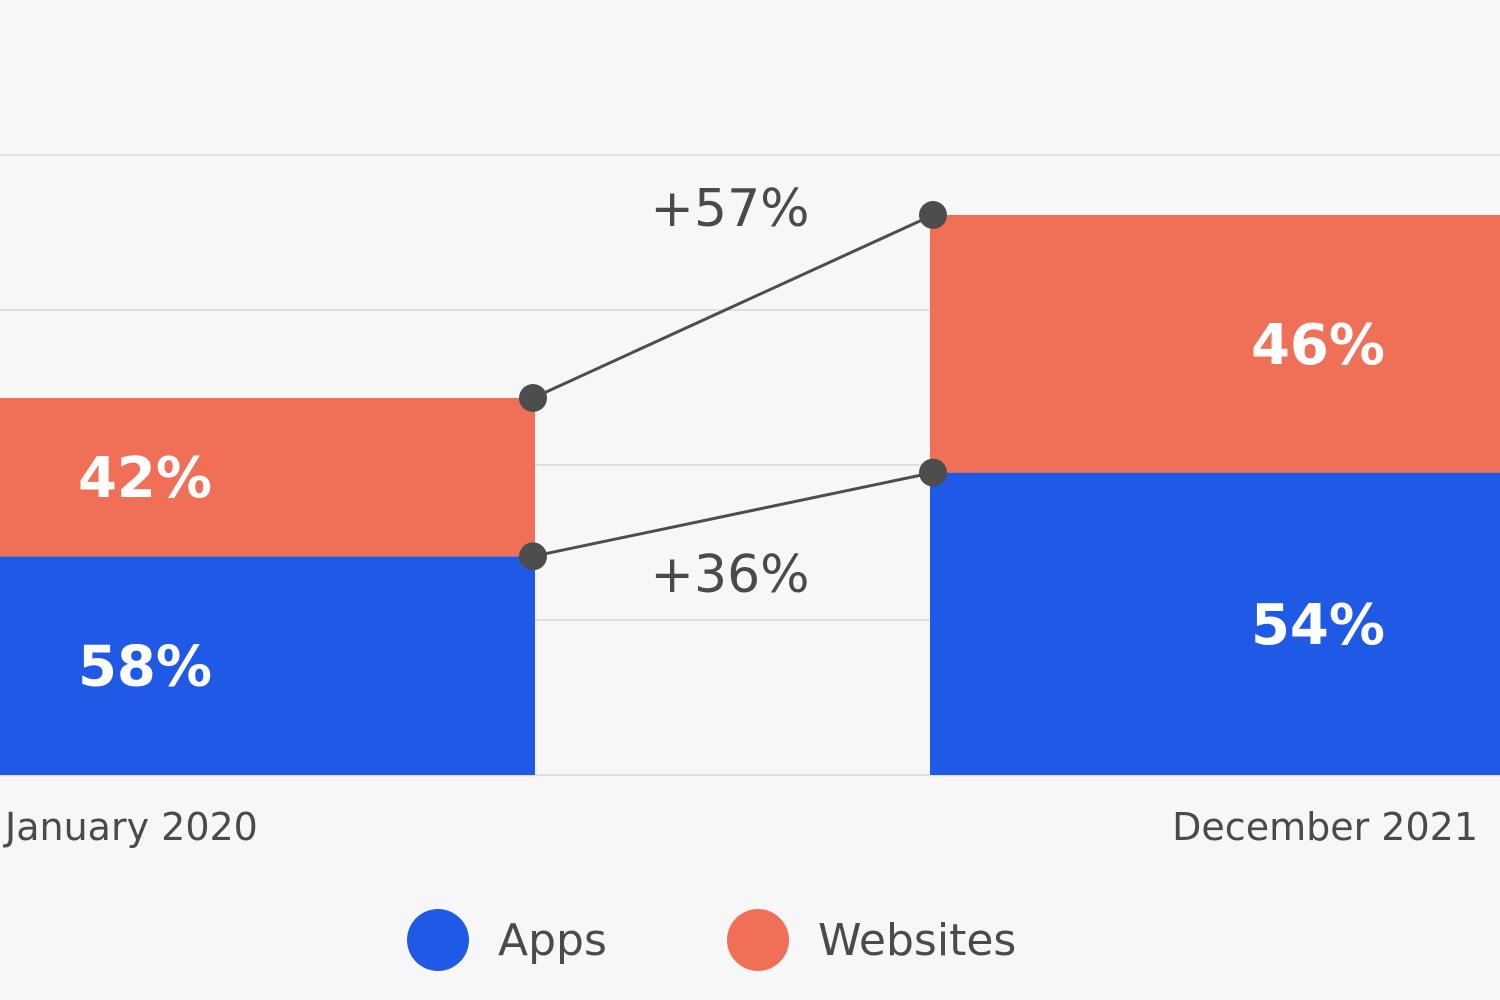 Image resolution: width=1500 pixels, height=1000 pixels. What do you see at coordinates (145, 667) in the screenshot?
I see `data-label: 58%` at bounding box center [145, 667].